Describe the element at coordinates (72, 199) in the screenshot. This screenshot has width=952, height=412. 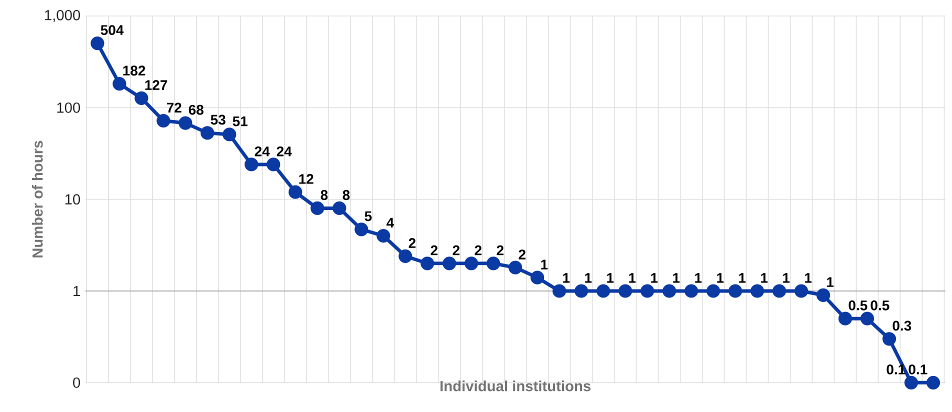
I see `y-tick-label: 10` at that location.